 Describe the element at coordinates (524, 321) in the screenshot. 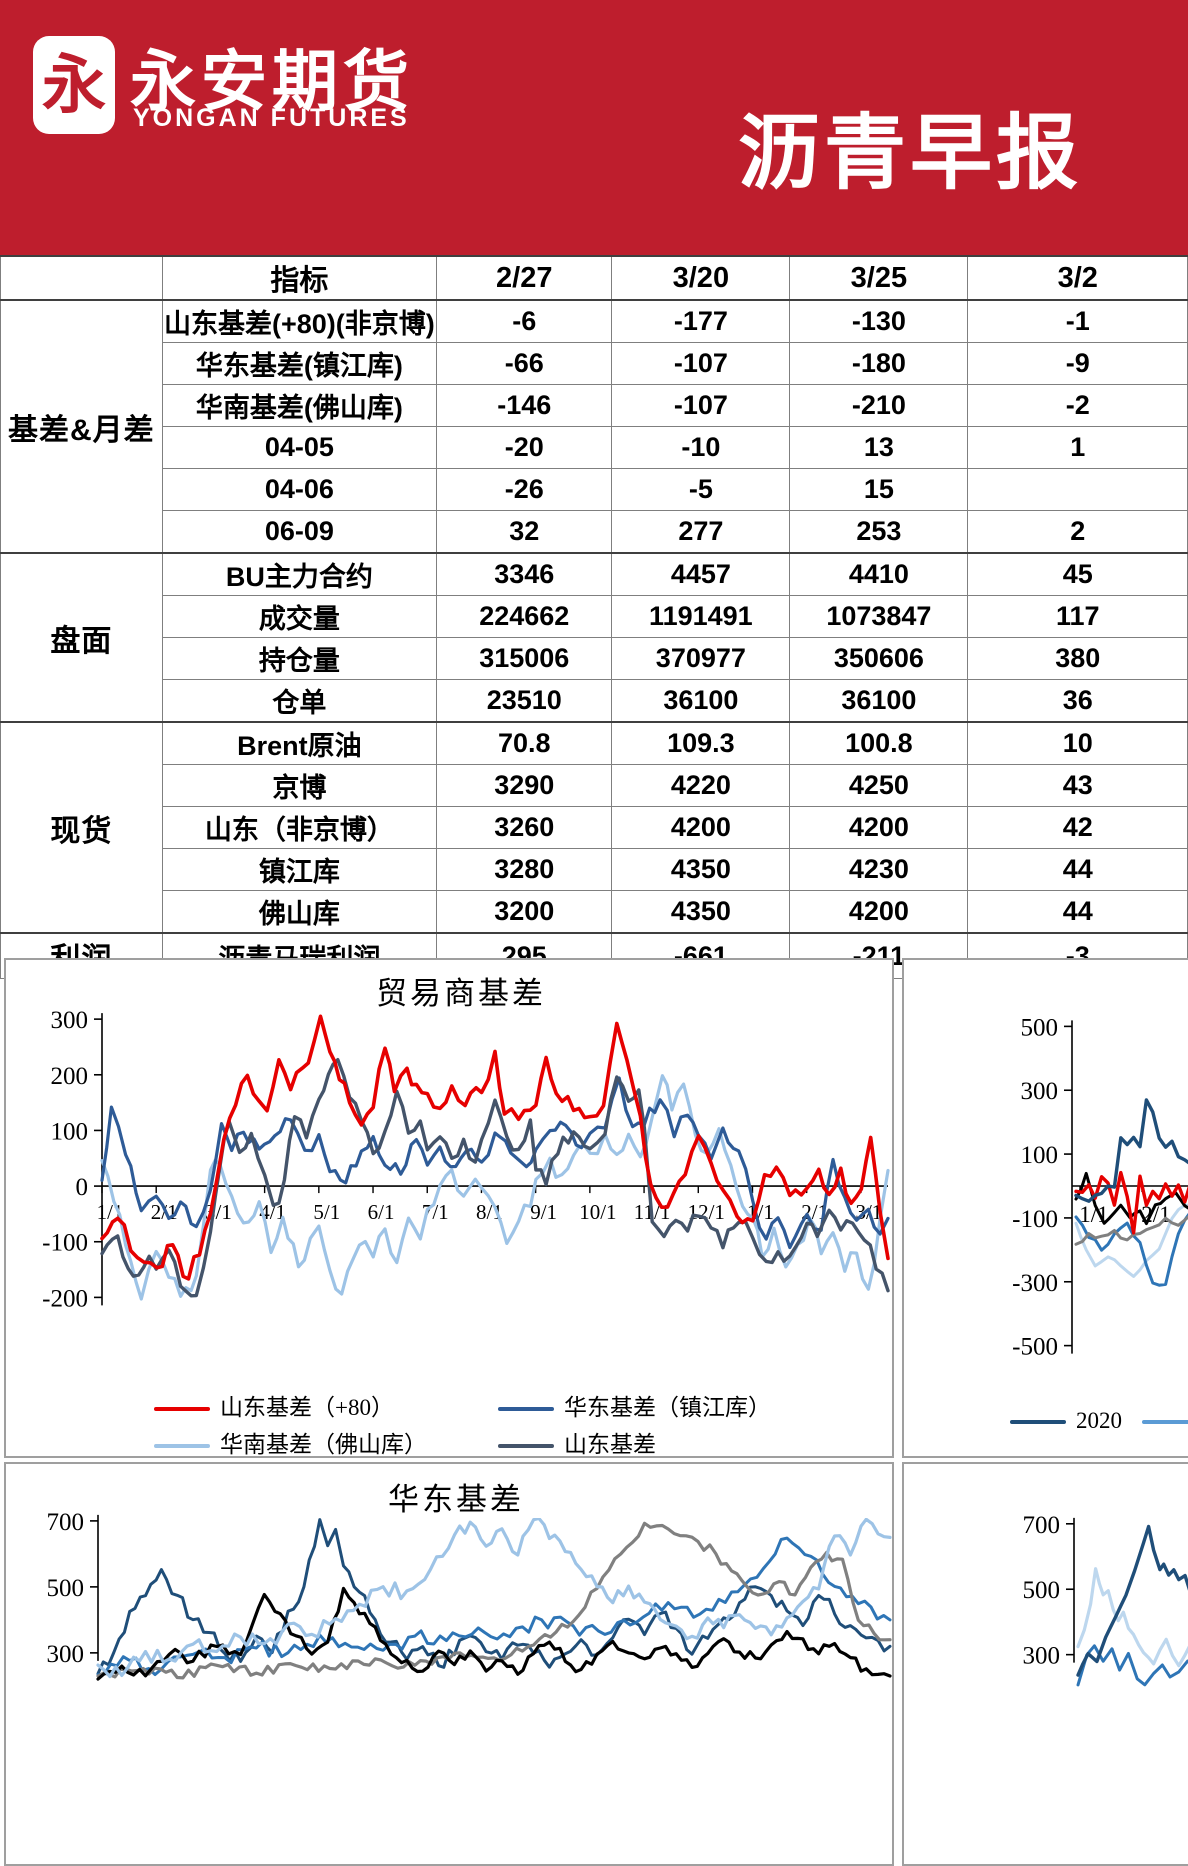

I see `value-cell: -6` at that location.